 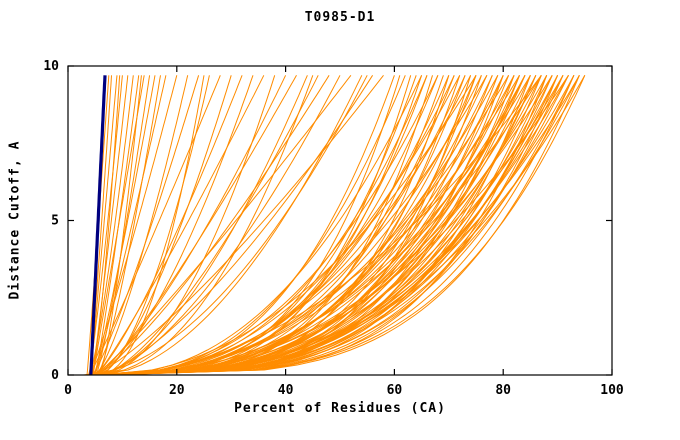 I want to click on y-tick-label: 5, so click(x=55, y=221).